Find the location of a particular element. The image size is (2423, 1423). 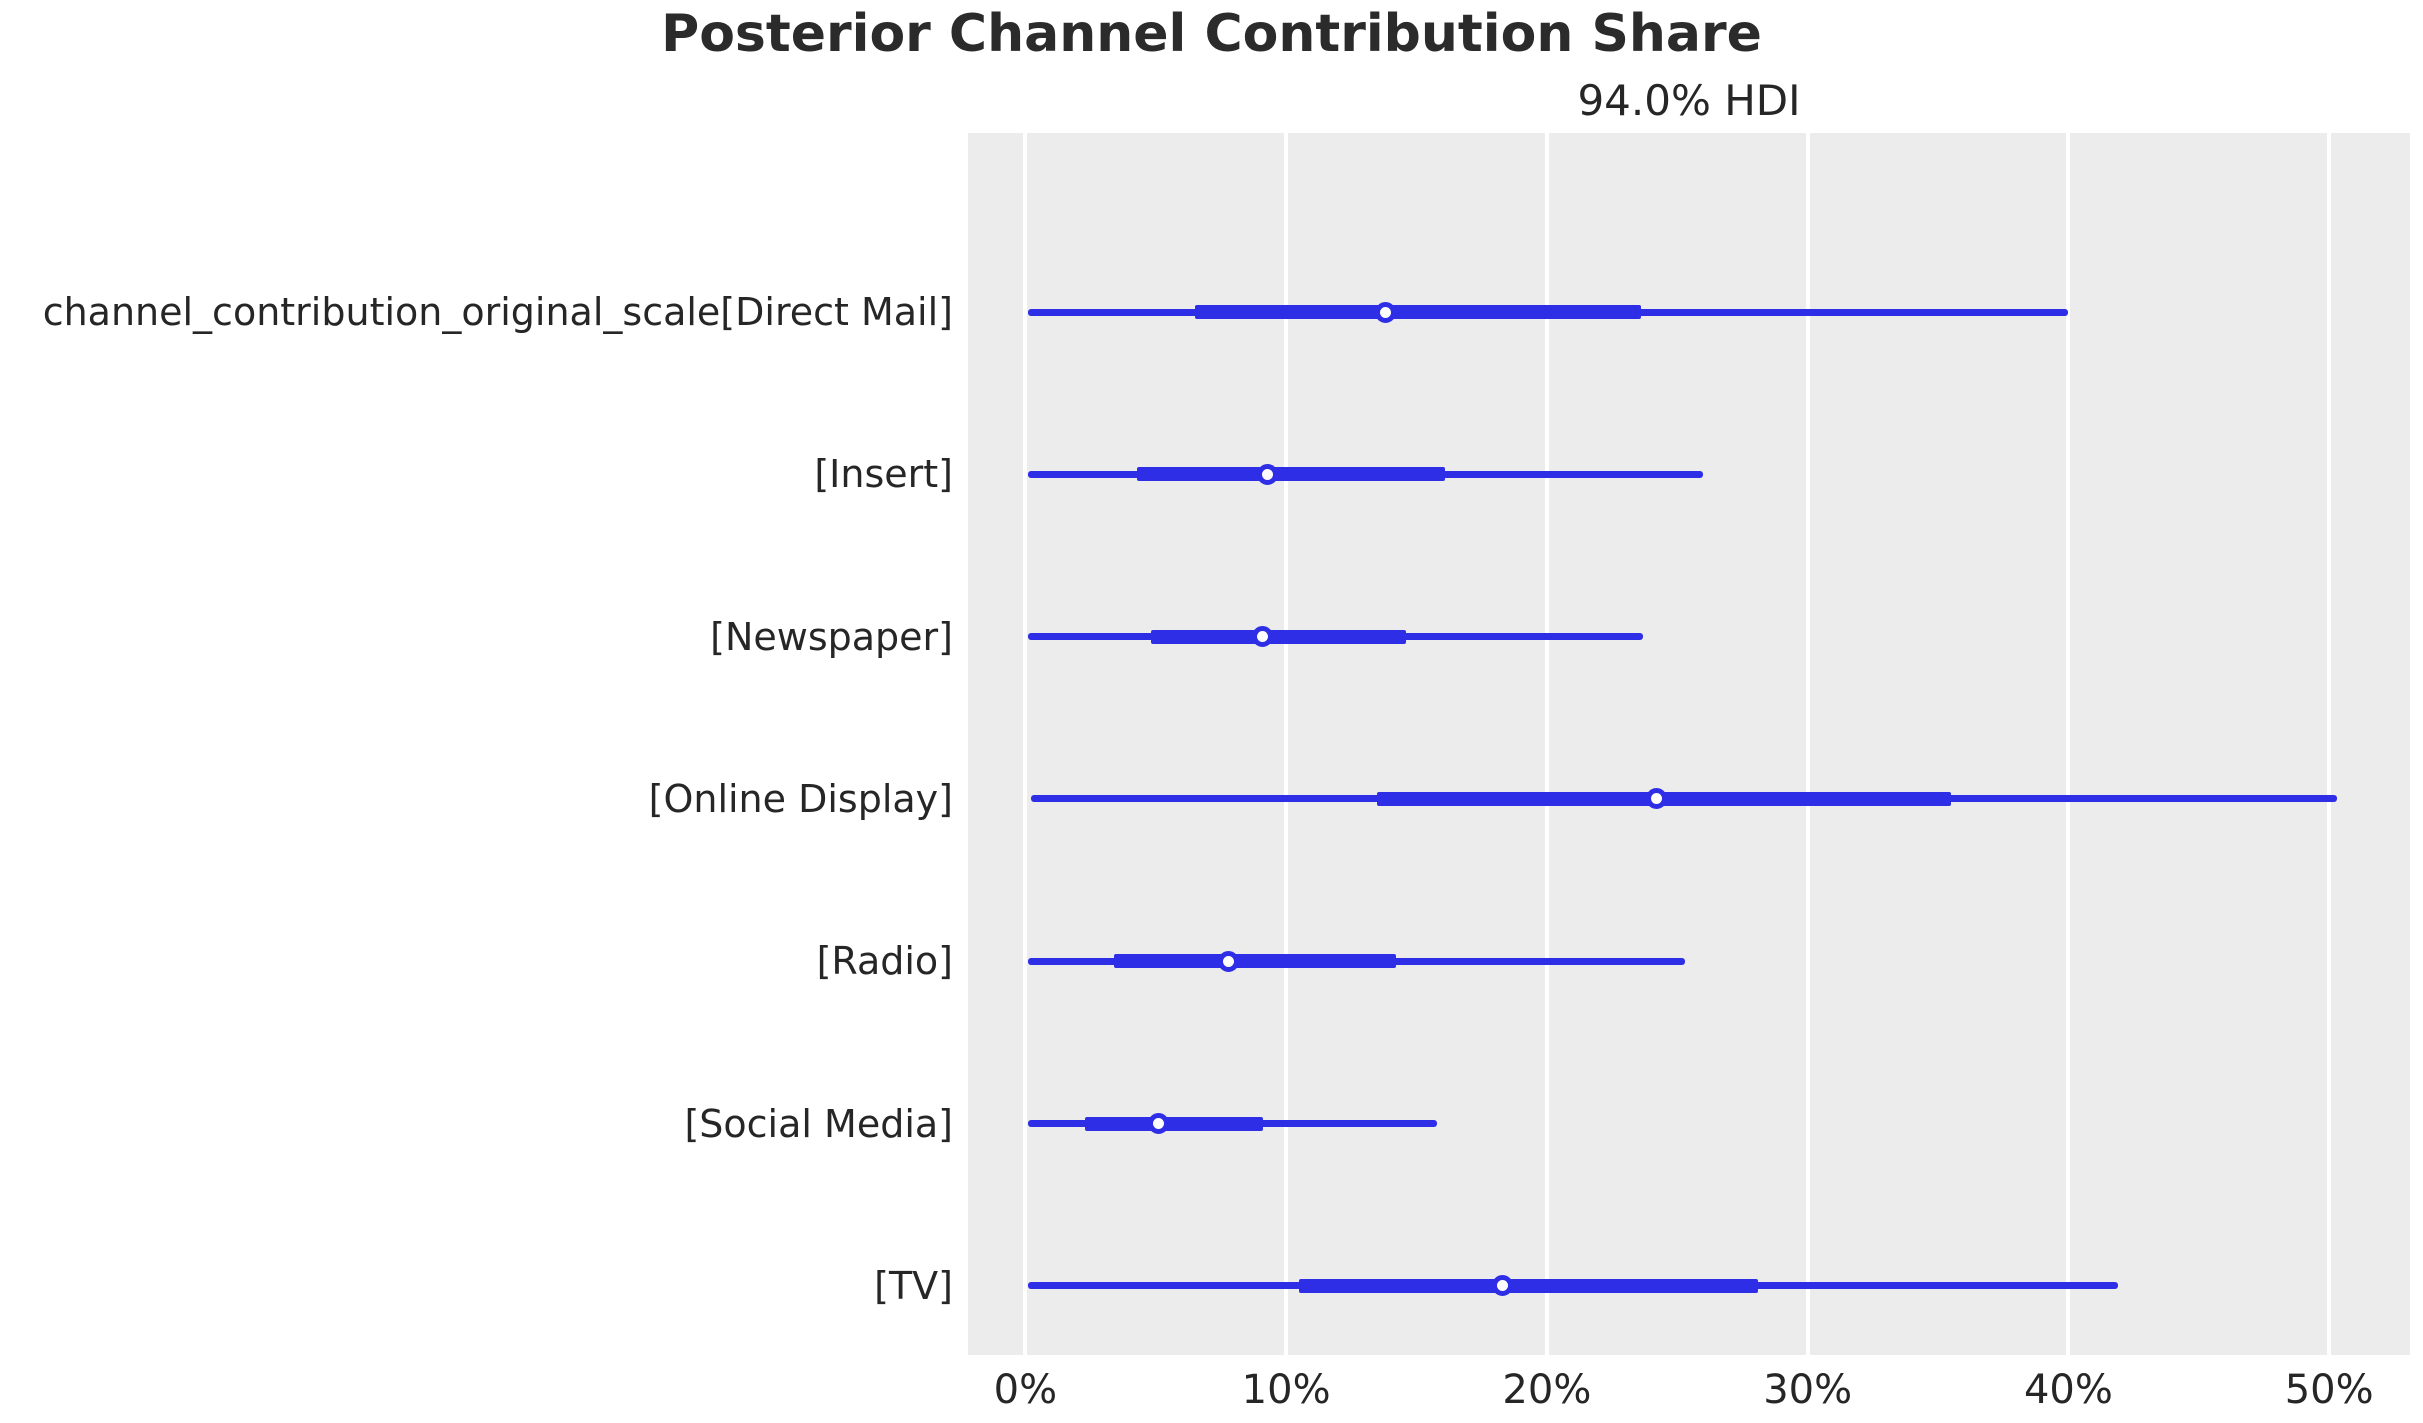

x-tick-label: 10% is located at coordinates (1286, 1390).